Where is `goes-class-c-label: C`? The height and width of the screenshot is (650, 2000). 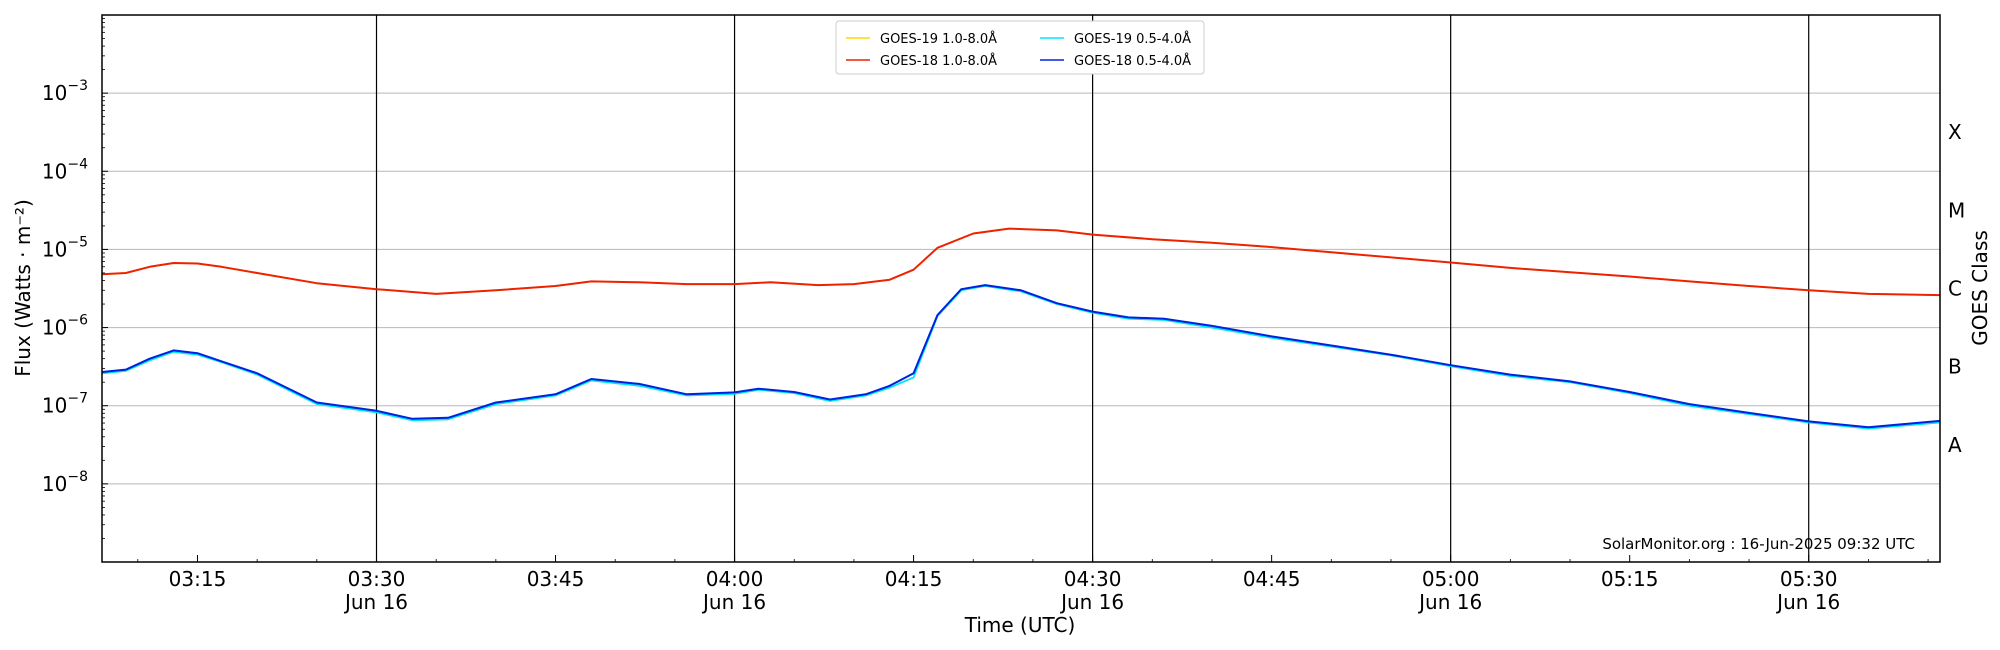 goes-class-c-label: C is located at coordinates (1955, 289).